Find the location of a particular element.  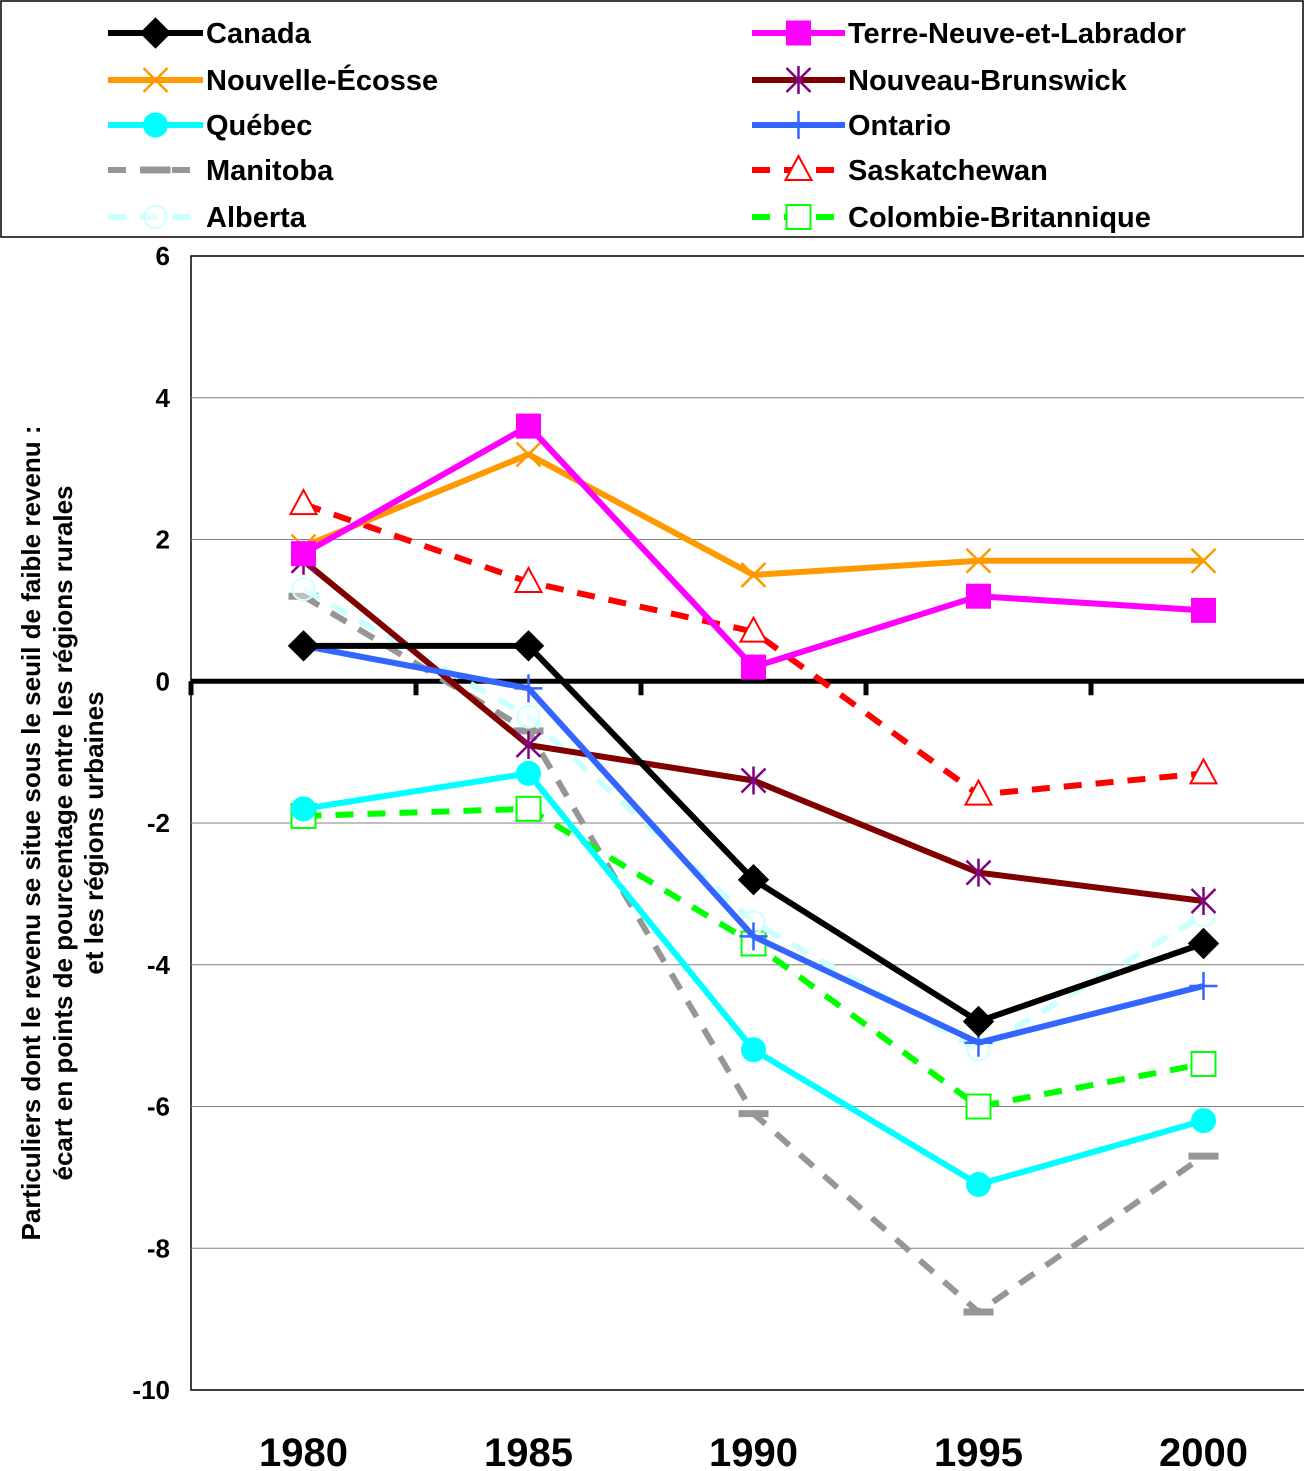

x-tick-label: 2000 is located at coordinates (1203, 1451).